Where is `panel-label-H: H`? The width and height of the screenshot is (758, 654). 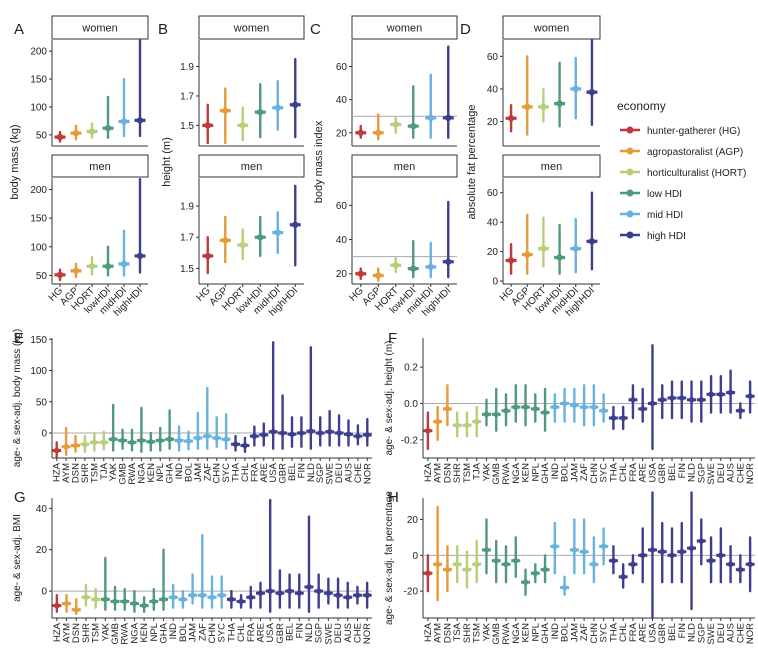
panel-label-H: H is located at coordinates (393, 497).